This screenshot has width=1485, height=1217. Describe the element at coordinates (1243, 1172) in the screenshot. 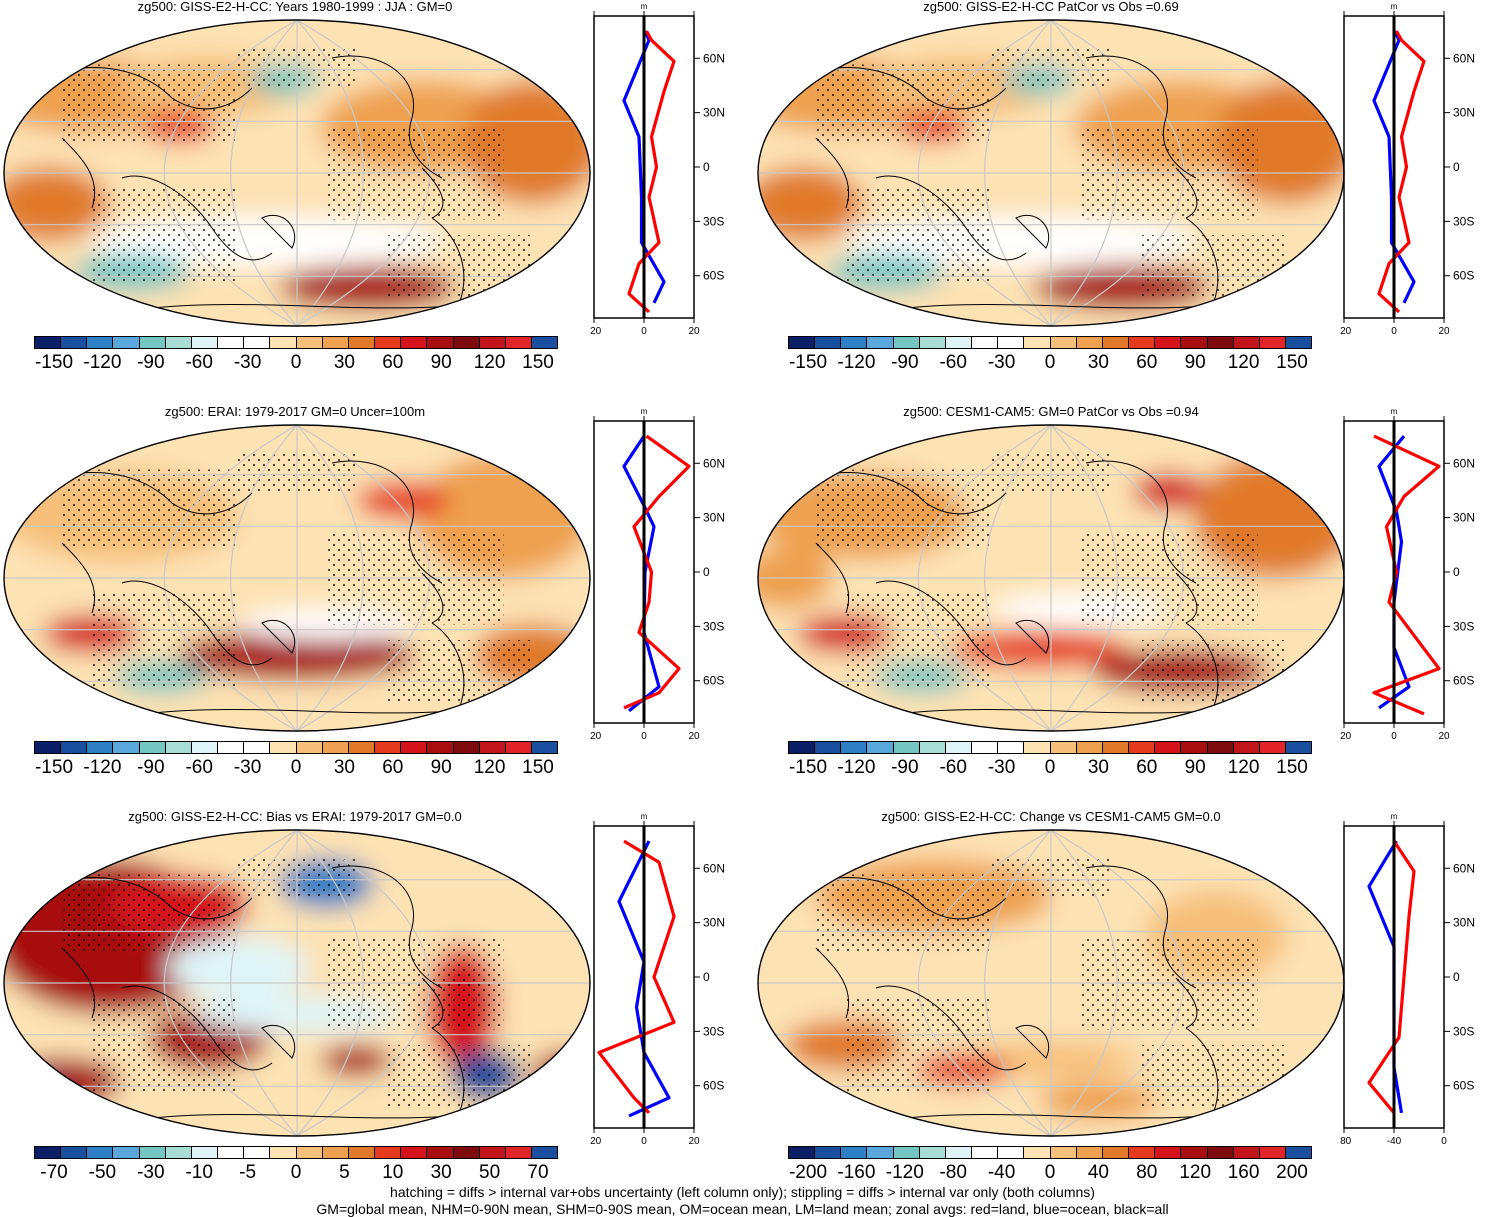

I see `colorbar-tick-label: 160` at that location.